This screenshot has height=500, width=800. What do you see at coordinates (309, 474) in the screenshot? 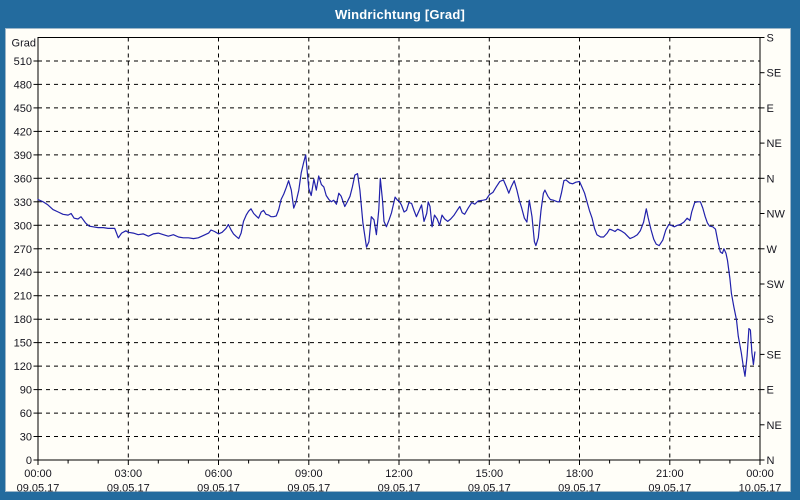
I see `x-tick-time-label: 09:00` at bounding box center [309, 474].